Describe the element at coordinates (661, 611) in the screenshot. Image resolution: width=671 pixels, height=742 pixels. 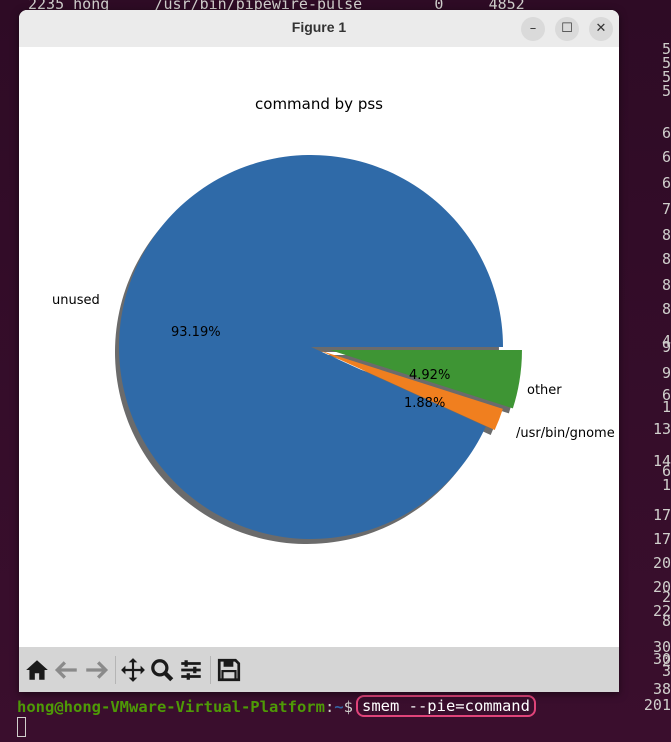
I see `terminal-output-value: 22` at that location.